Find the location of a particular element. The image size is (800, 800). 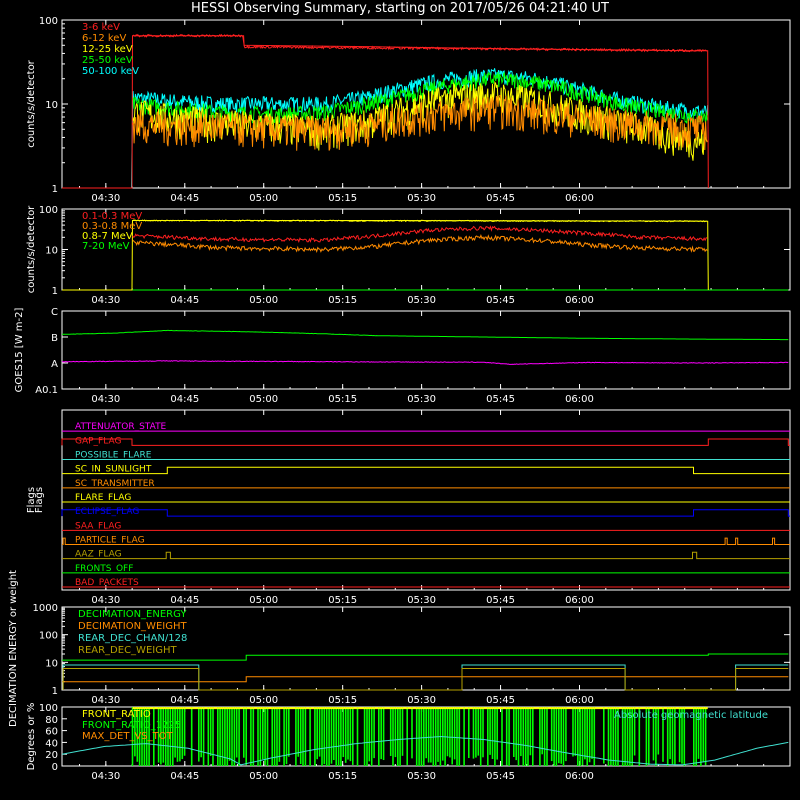

photon_rates-xtick-label: 06:00 is located at coordinates (579, 198).